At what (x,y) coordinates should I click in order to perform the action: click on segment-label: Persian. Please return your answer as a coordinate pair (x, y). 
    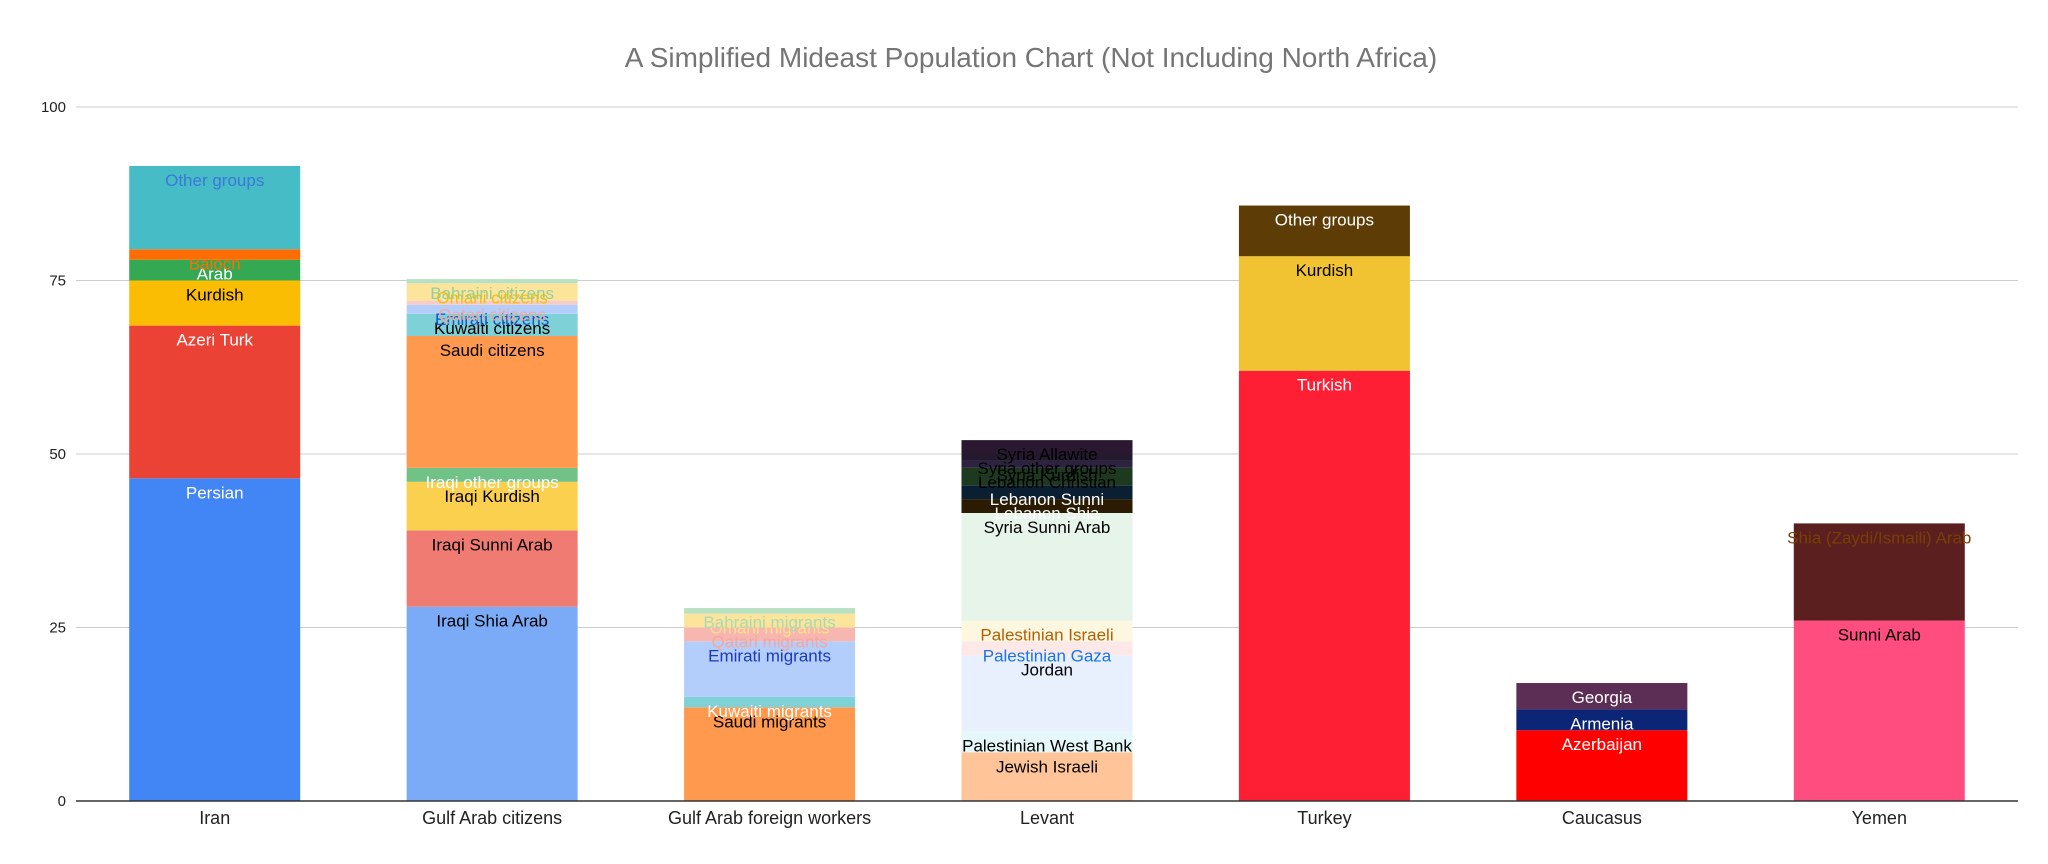
    Looking at the image, I should click on (215, 492).